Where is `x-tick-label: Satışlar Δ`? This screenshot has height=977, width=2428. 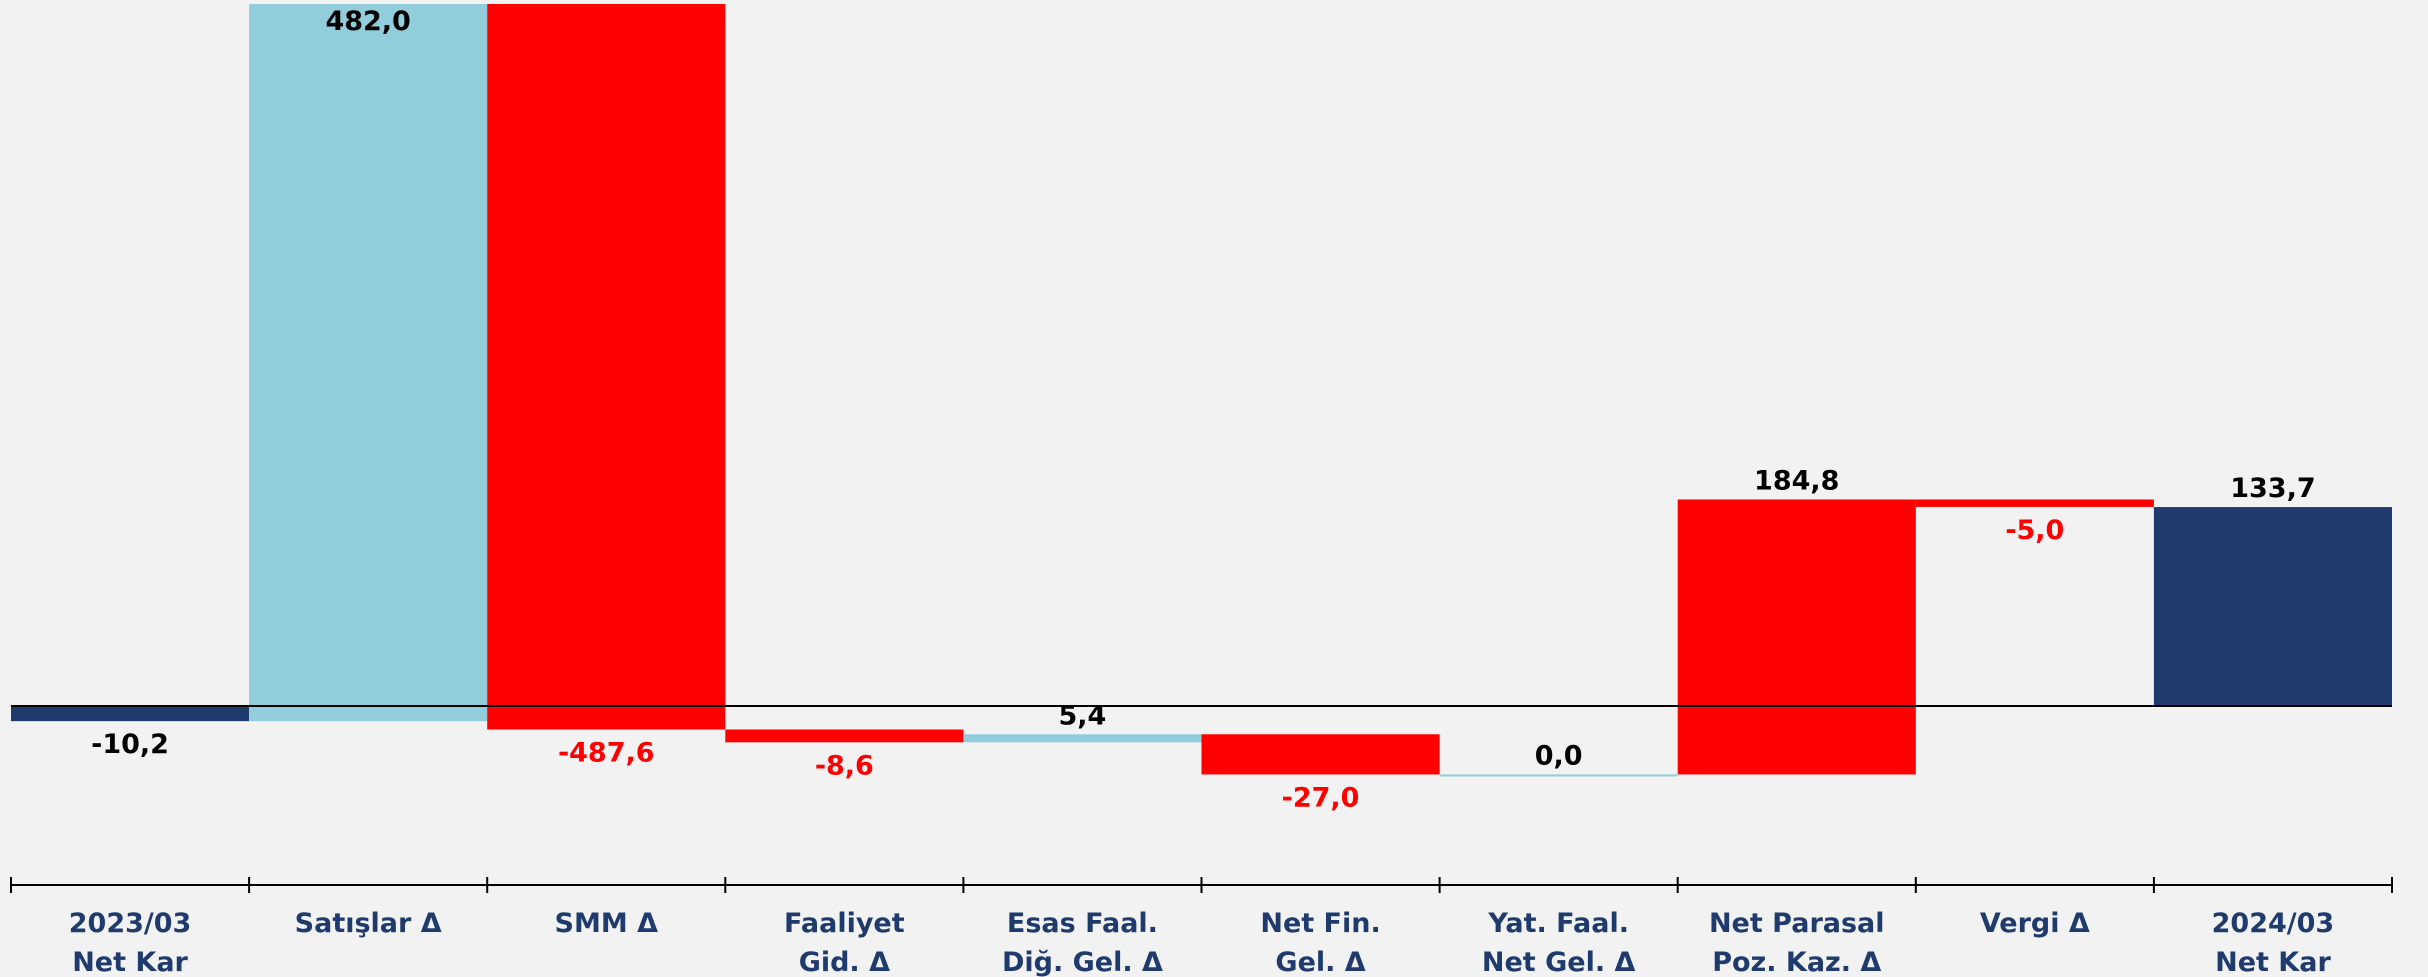 x-tick-label: Satışlar Δ is located at coordinates (368, 923).